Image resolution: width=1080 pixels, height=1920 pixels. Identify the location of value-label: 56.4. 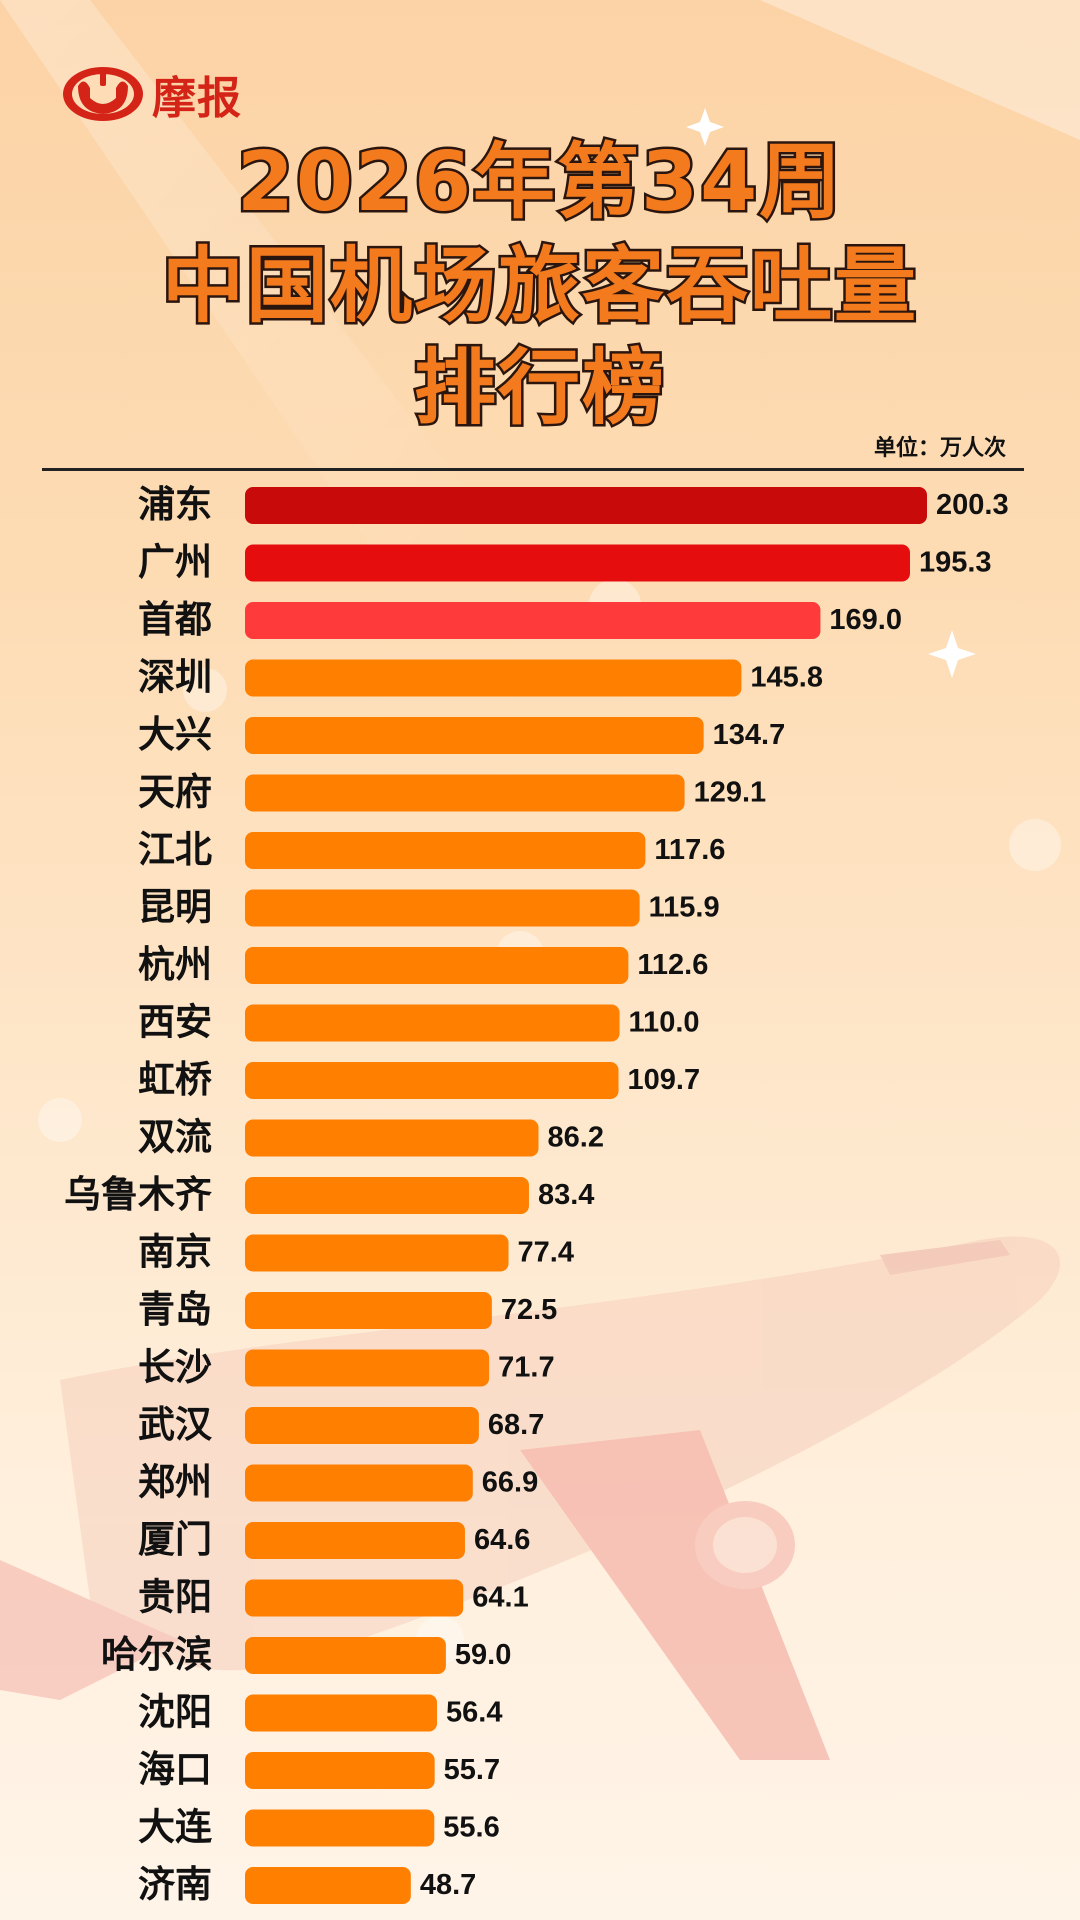
(474, 1713).